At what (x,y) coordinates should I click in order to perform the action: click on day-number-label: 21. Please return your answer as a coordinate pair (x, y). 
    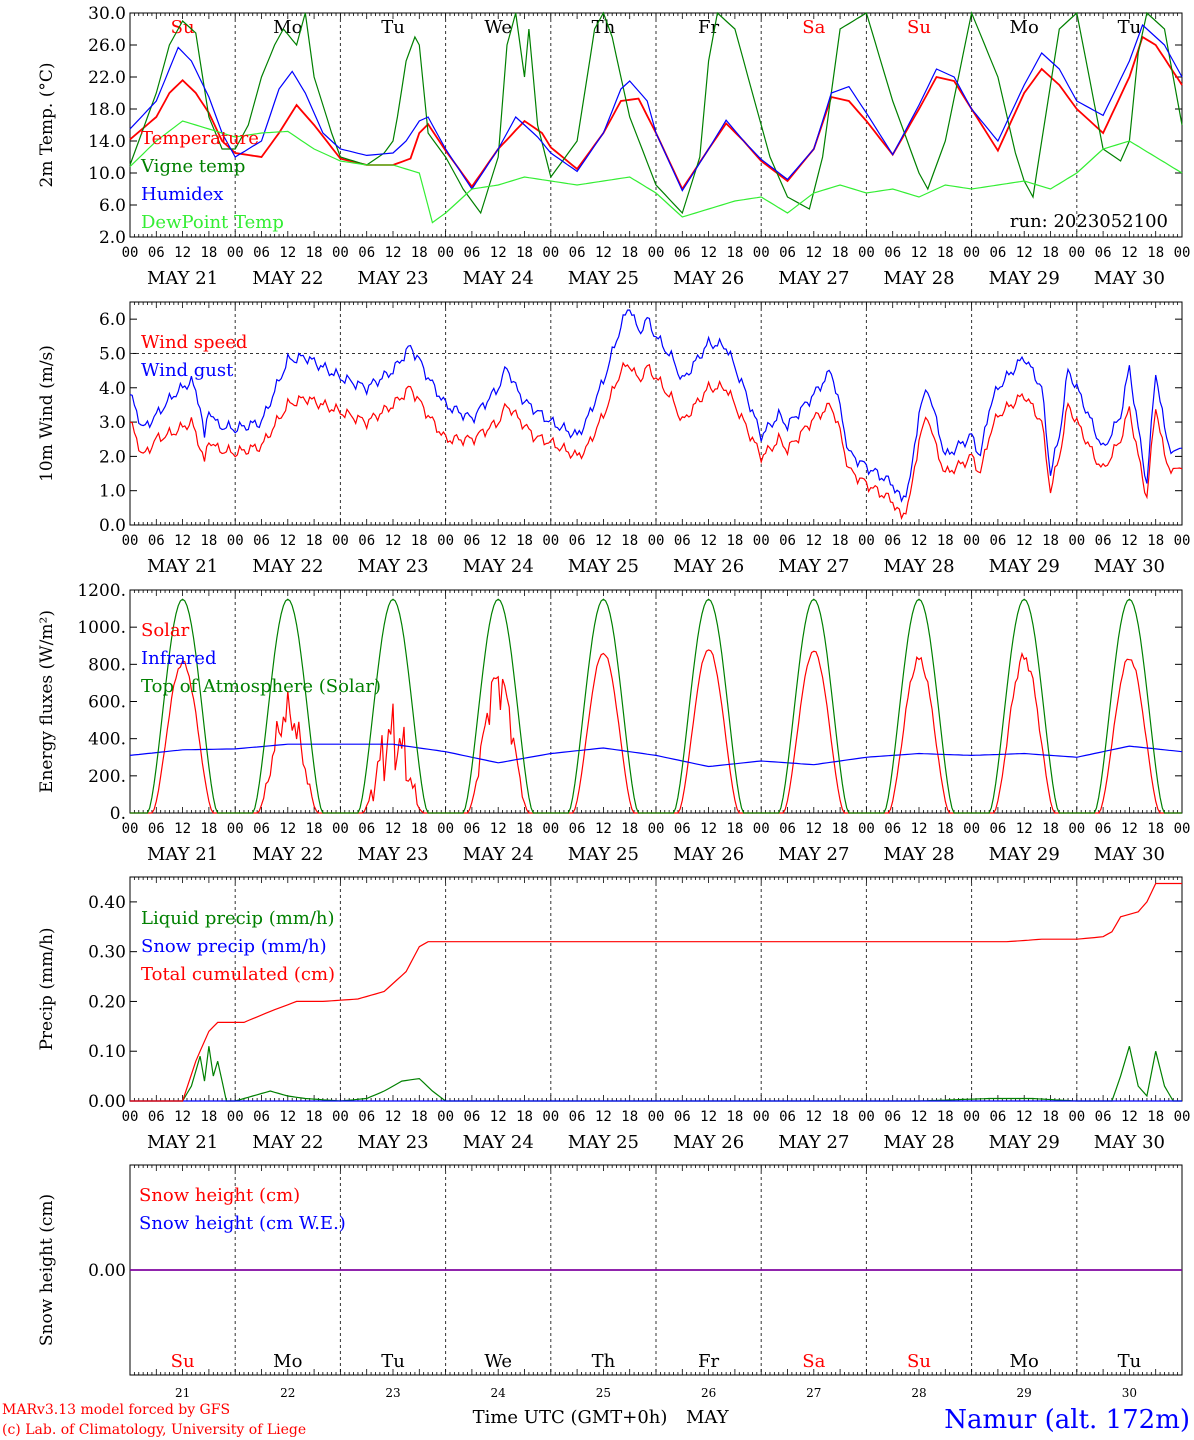
    Looking at the image, I should click on (182, 1393).